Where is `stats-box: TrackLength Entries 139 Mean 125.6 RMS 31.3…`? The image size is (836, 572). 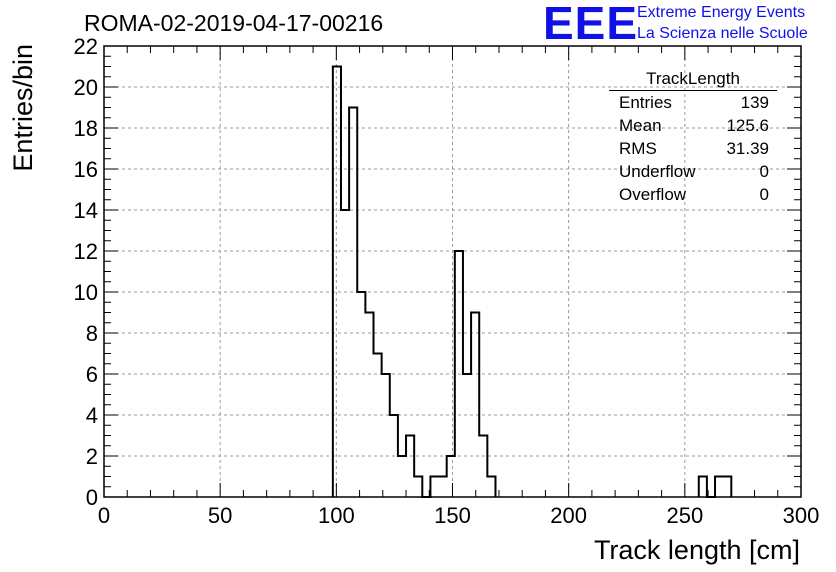
stats-box: TrackLength Entries 139 Mean 125.6 RMS 31.3… is located at coordinates (693, 137).